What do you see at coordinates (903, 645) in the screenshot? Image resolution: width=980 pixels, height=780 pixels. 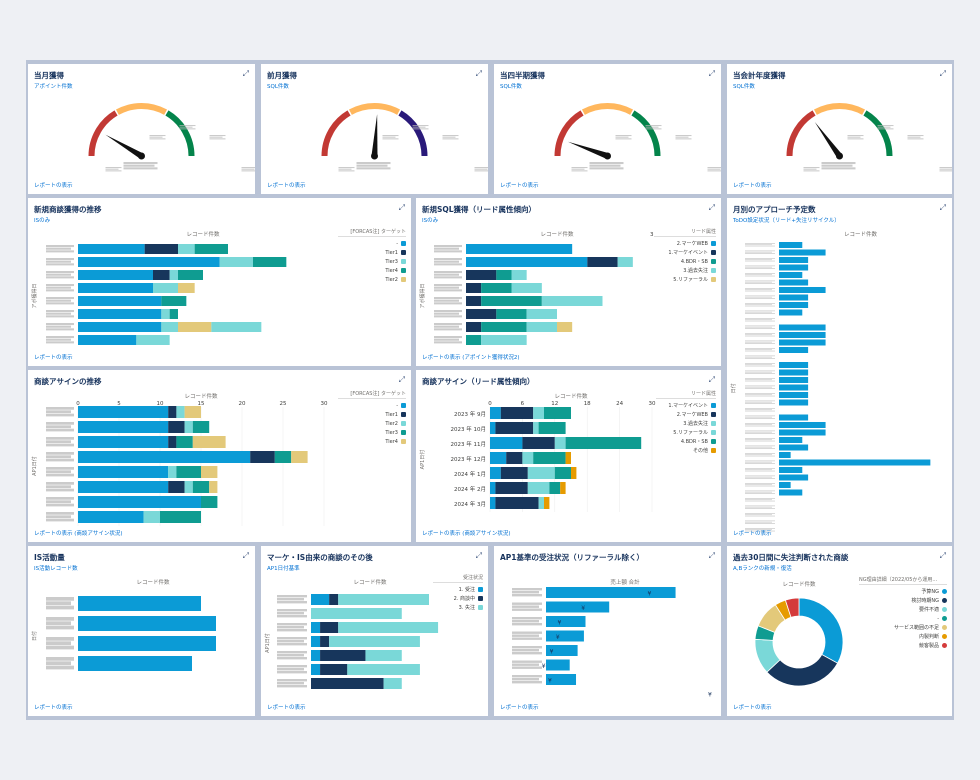 I see `legend-item: 競客製品` at bounding box center [903, 645].